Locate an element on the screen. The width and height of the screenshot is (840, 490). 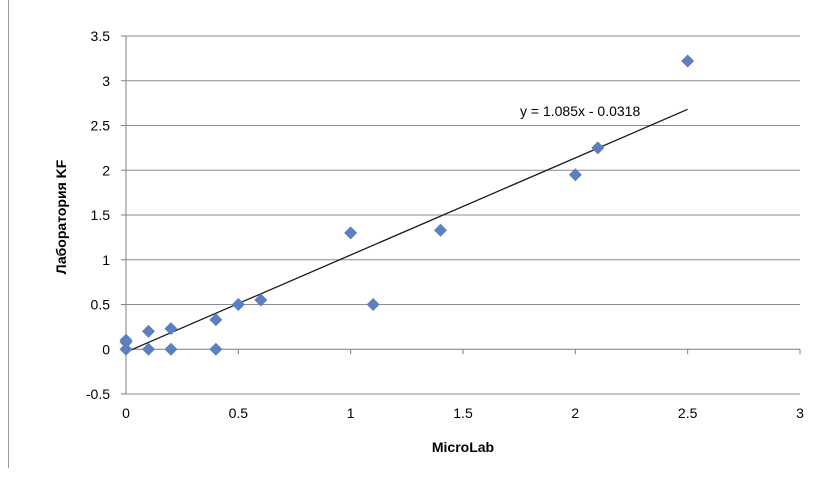
x-tick-labels: 0 0.5 1 1.5 2 2.5 3 is located at coordinates (463, 413).